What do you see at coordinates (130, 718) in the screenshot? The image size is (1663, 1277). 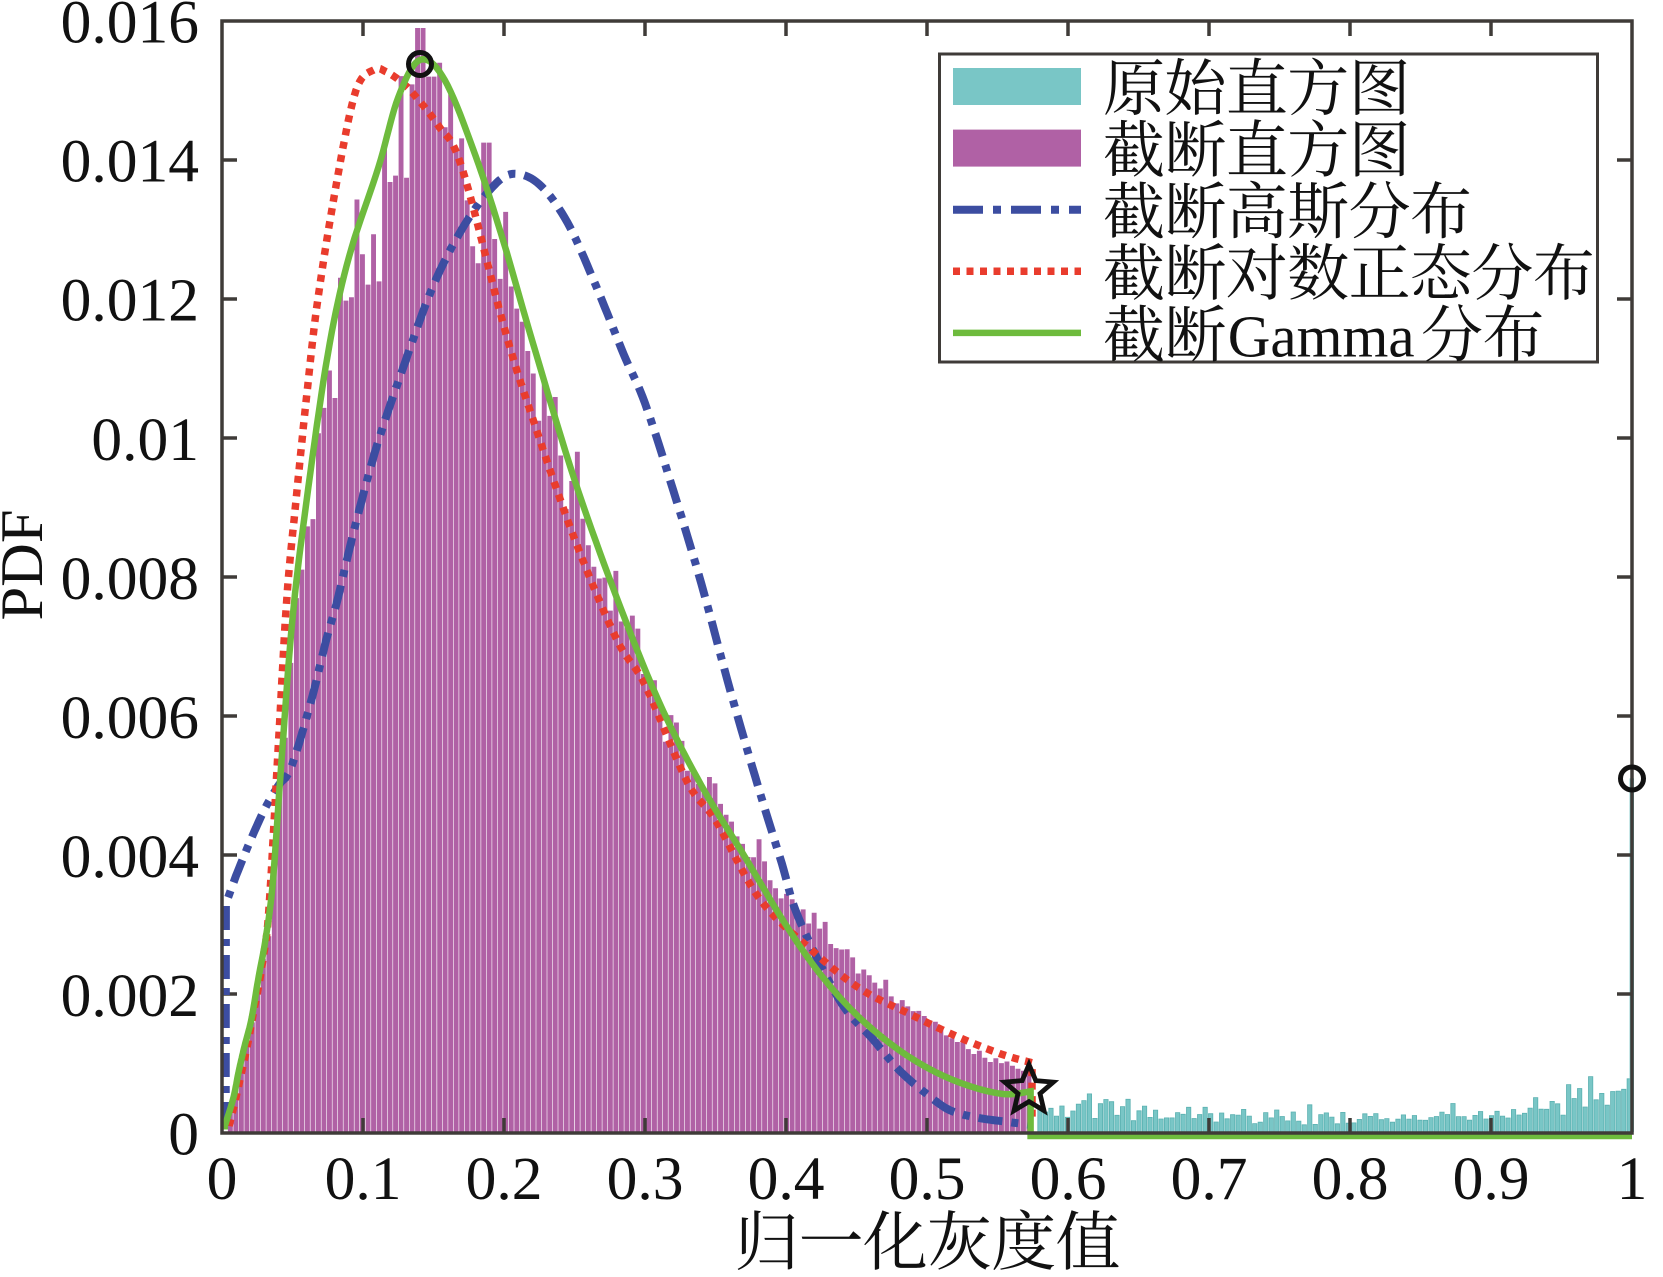 I see `svg-text: 0.006` at bounding box center [130, 718].